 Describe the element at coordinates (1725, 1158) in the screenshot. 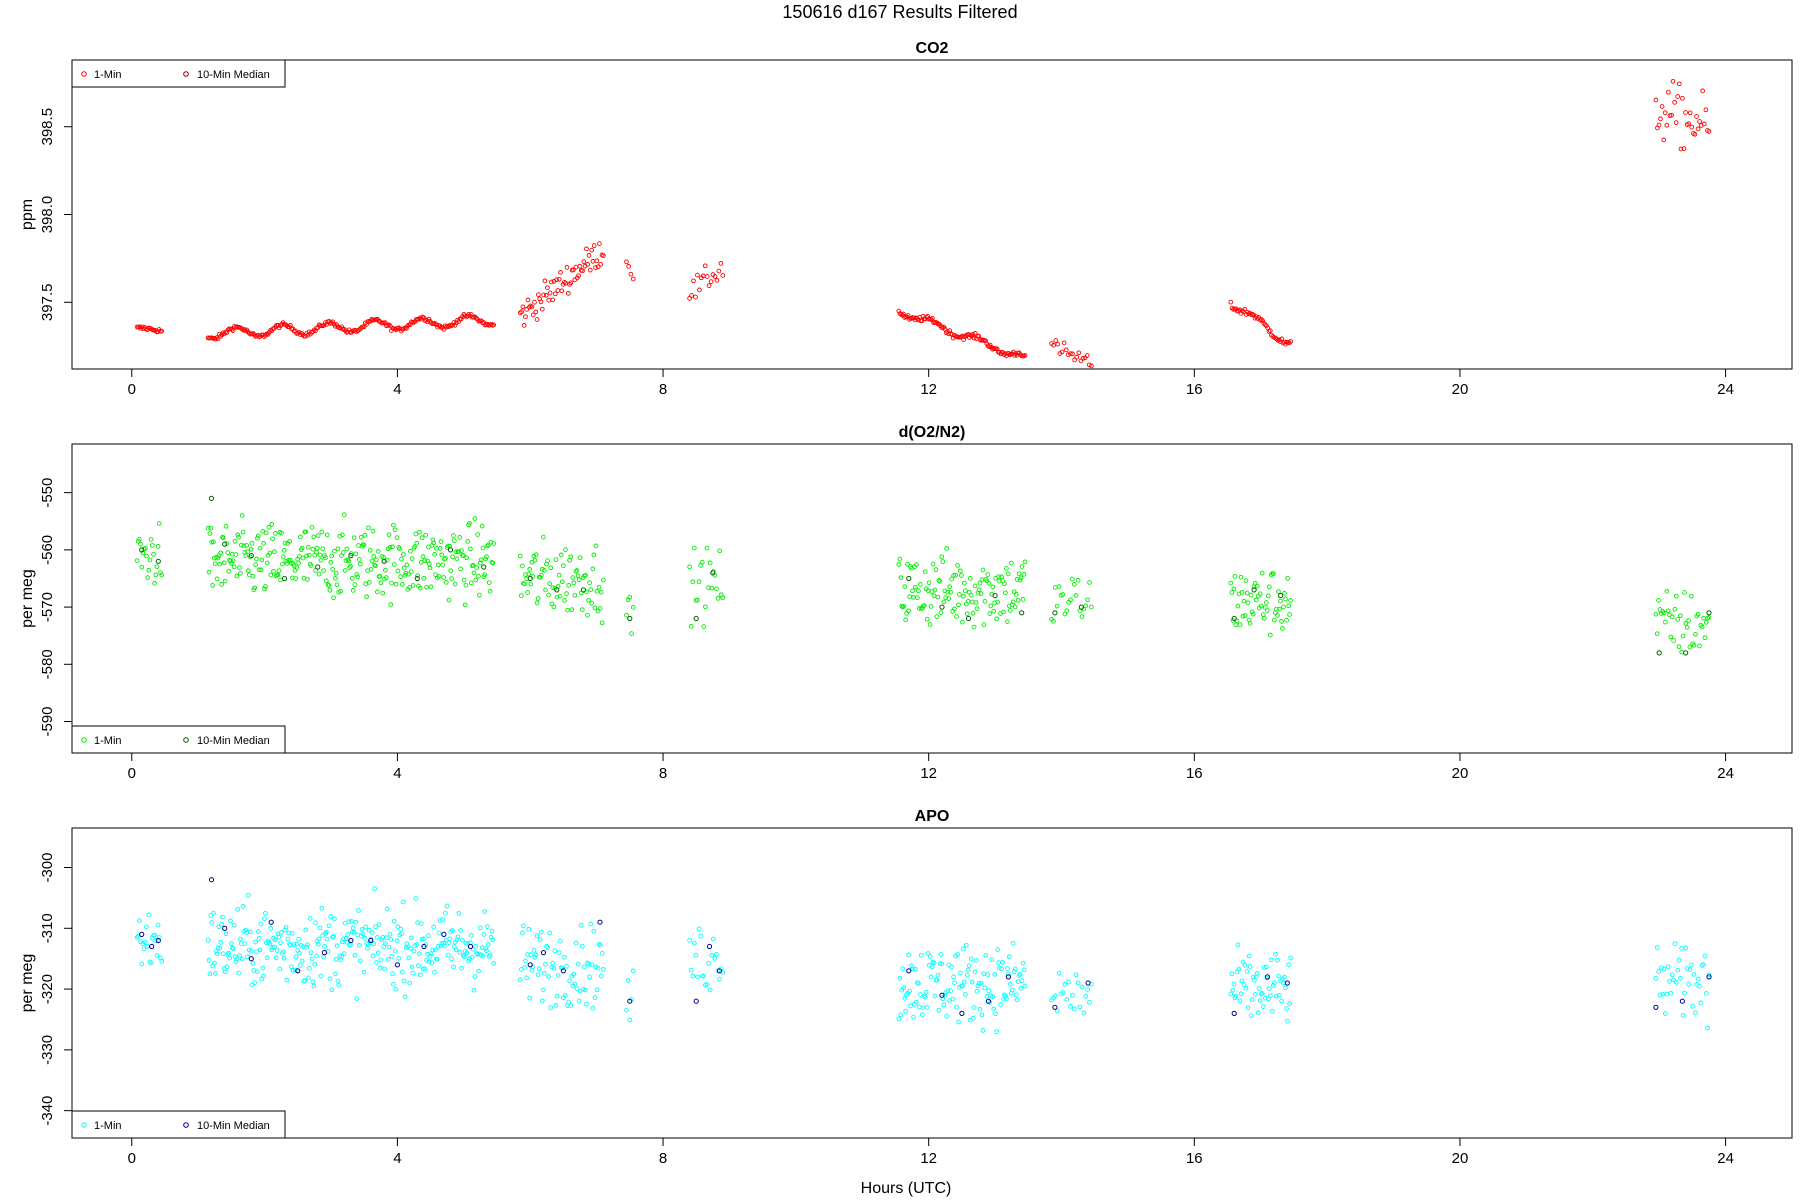

I see `x-tick-label: 24` at that location.